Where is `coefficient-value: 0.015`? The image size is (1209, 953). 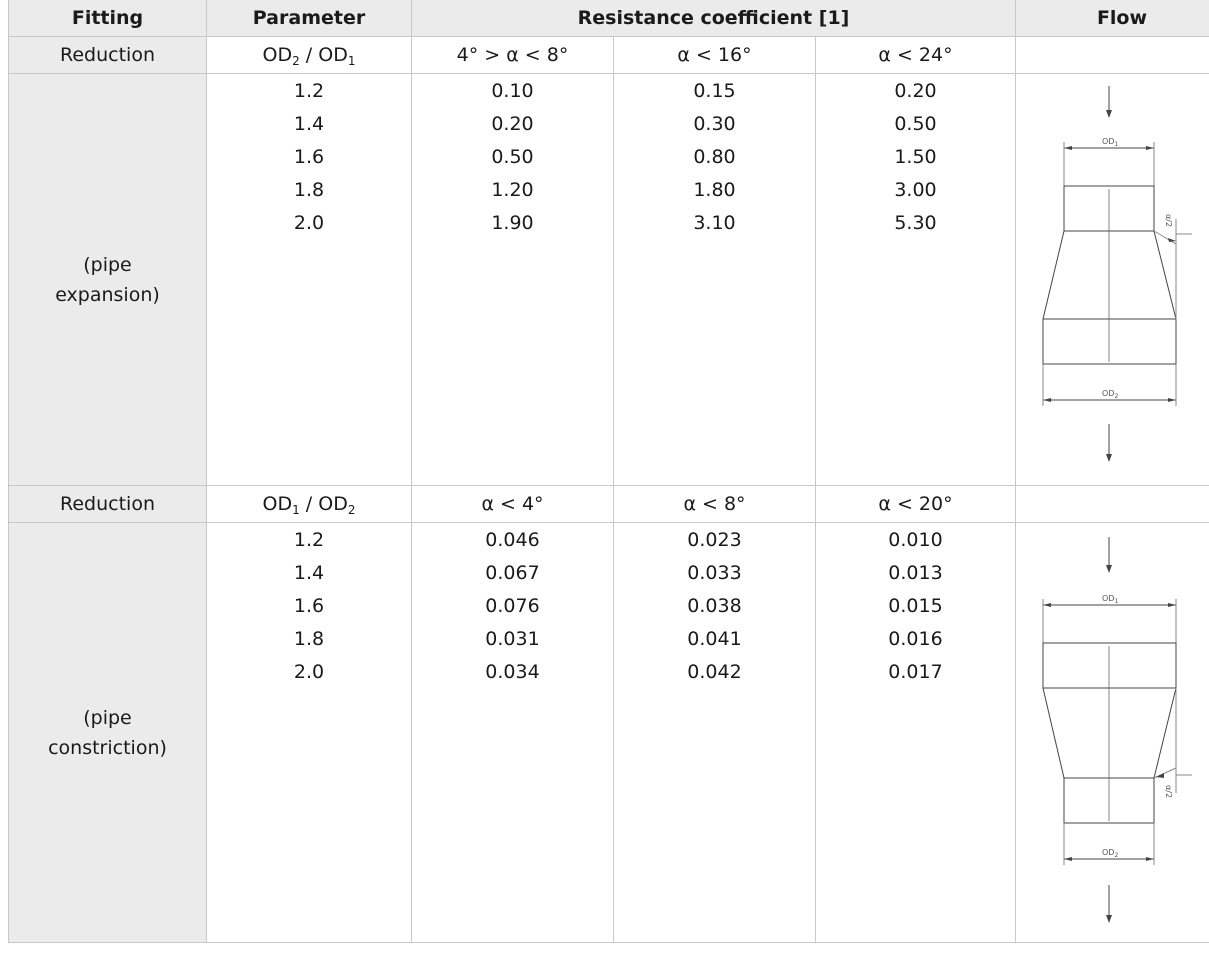 coefficient-value: 0.015 is located at coordinates (915, 606).